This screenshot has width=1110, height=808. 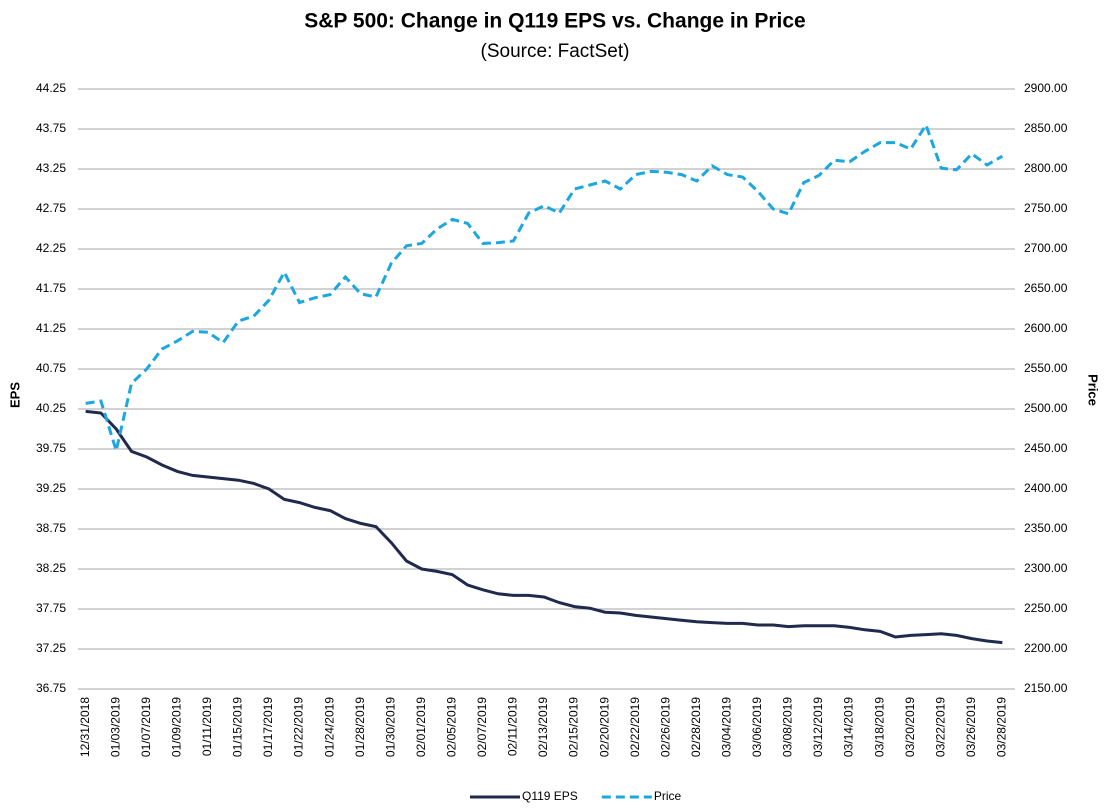 I want to click on y2-tick-label: 2400.00, so click(x=1046, y=488).